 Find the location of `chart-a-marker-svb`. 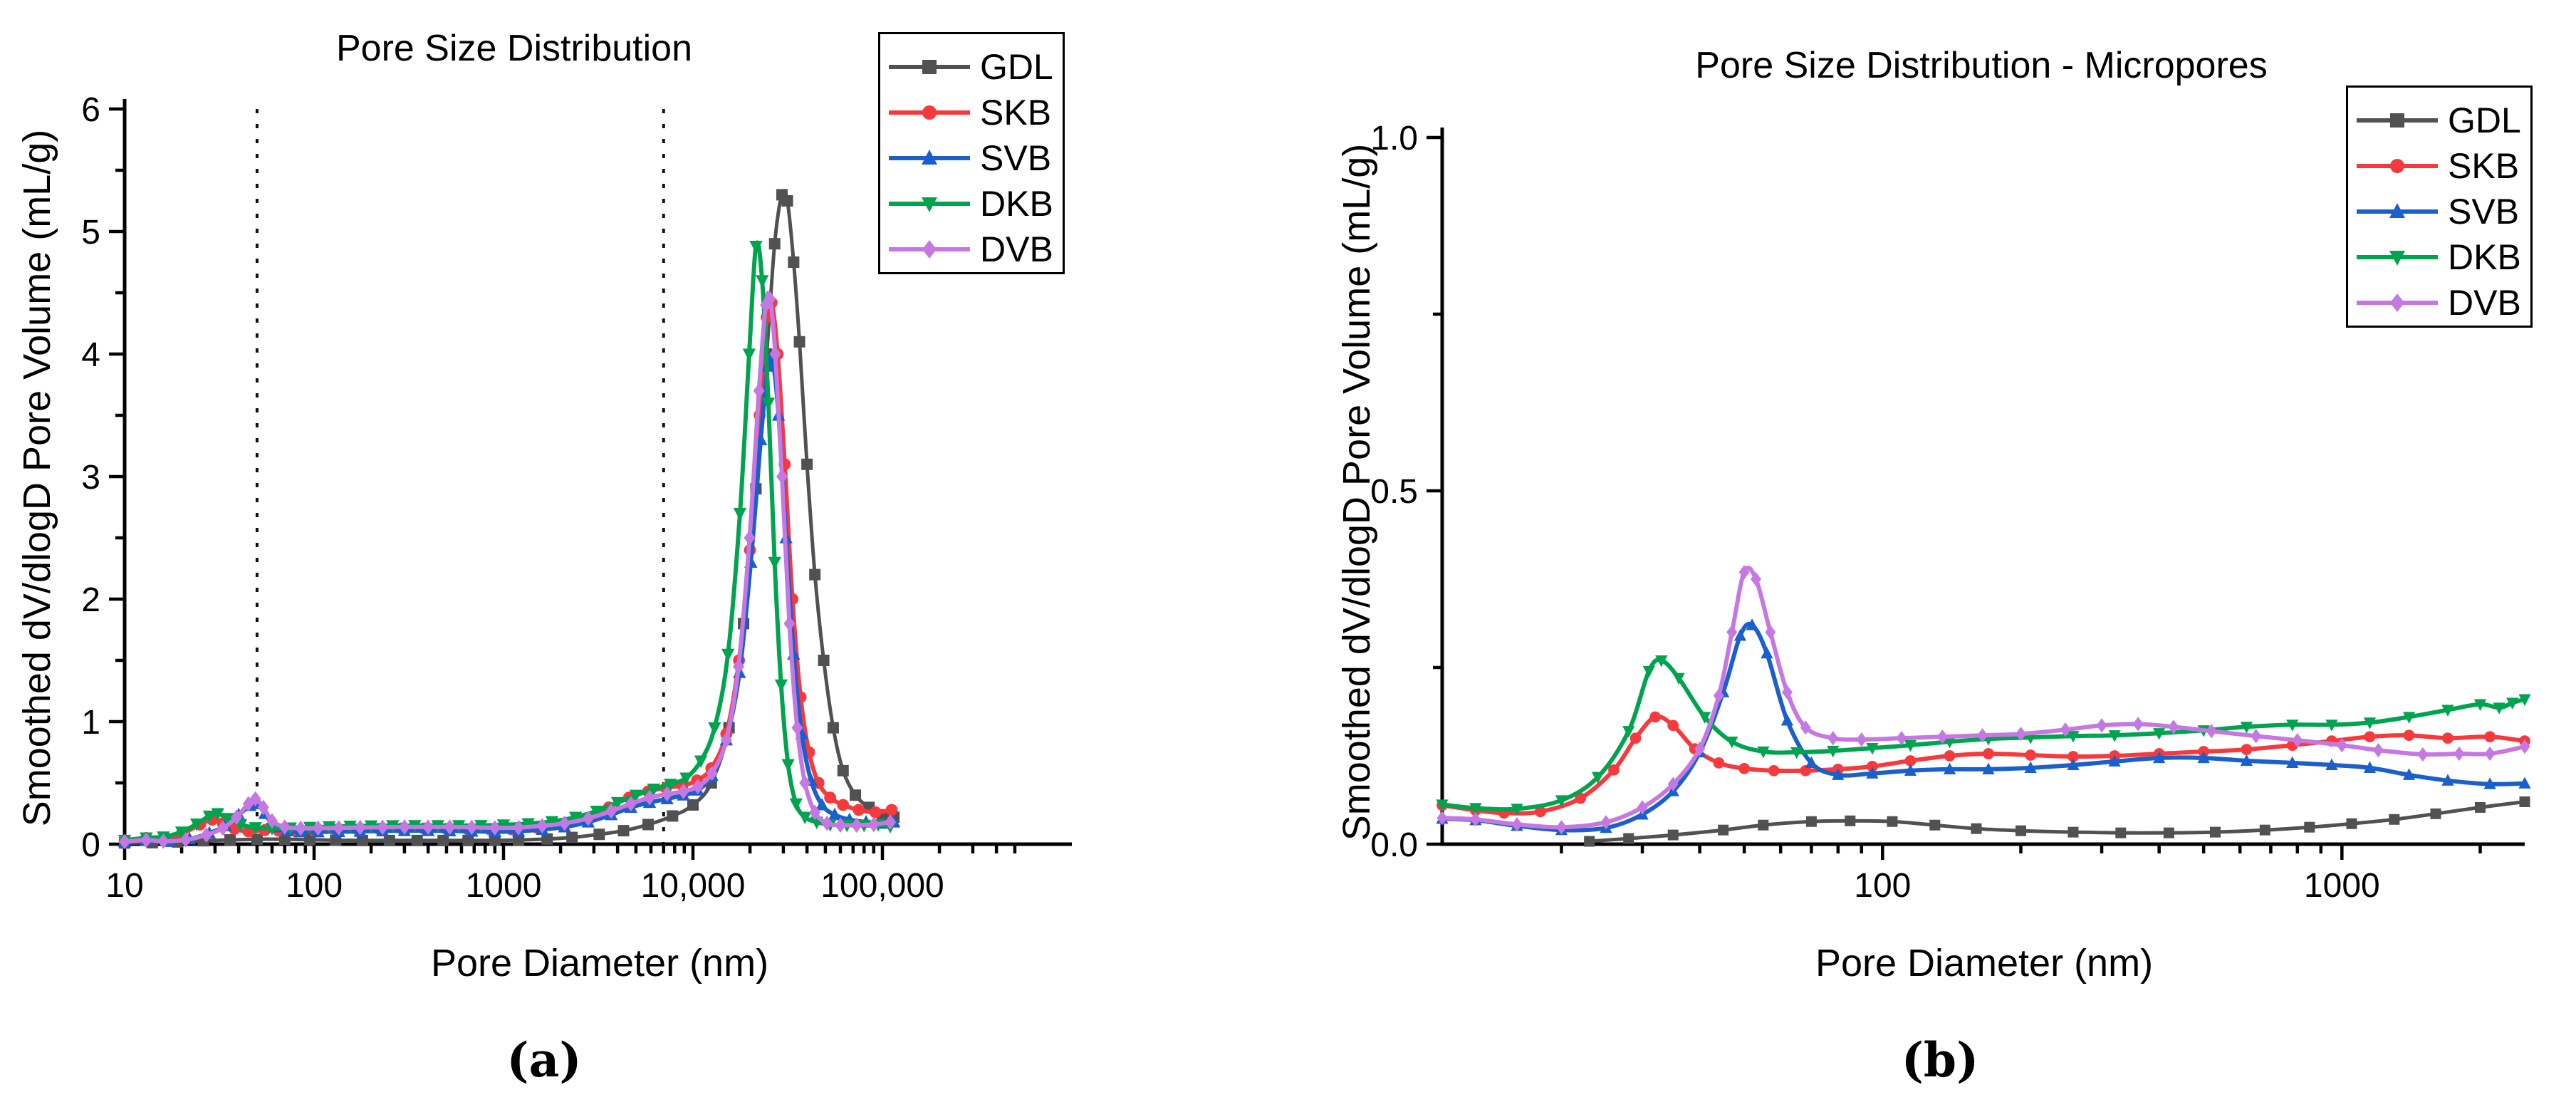

chart-a-marker-svb is located at coordinates (822, 804).